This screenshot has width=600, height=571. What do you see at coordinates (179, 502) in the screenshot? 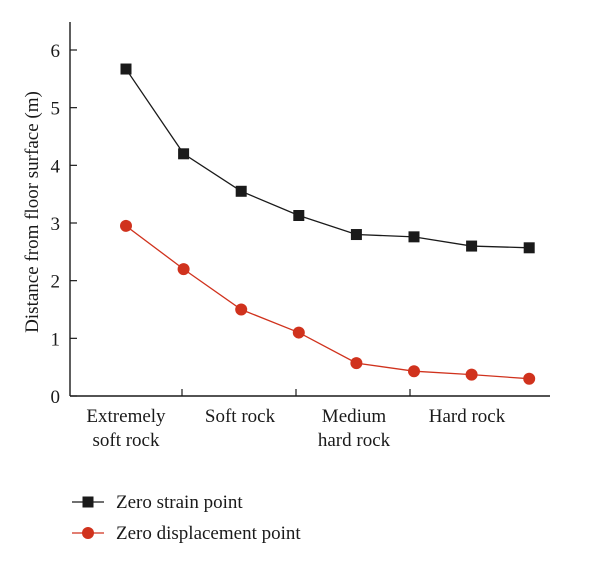
I see `legend-label: Zero strain point` at bounding box center [179, 502].